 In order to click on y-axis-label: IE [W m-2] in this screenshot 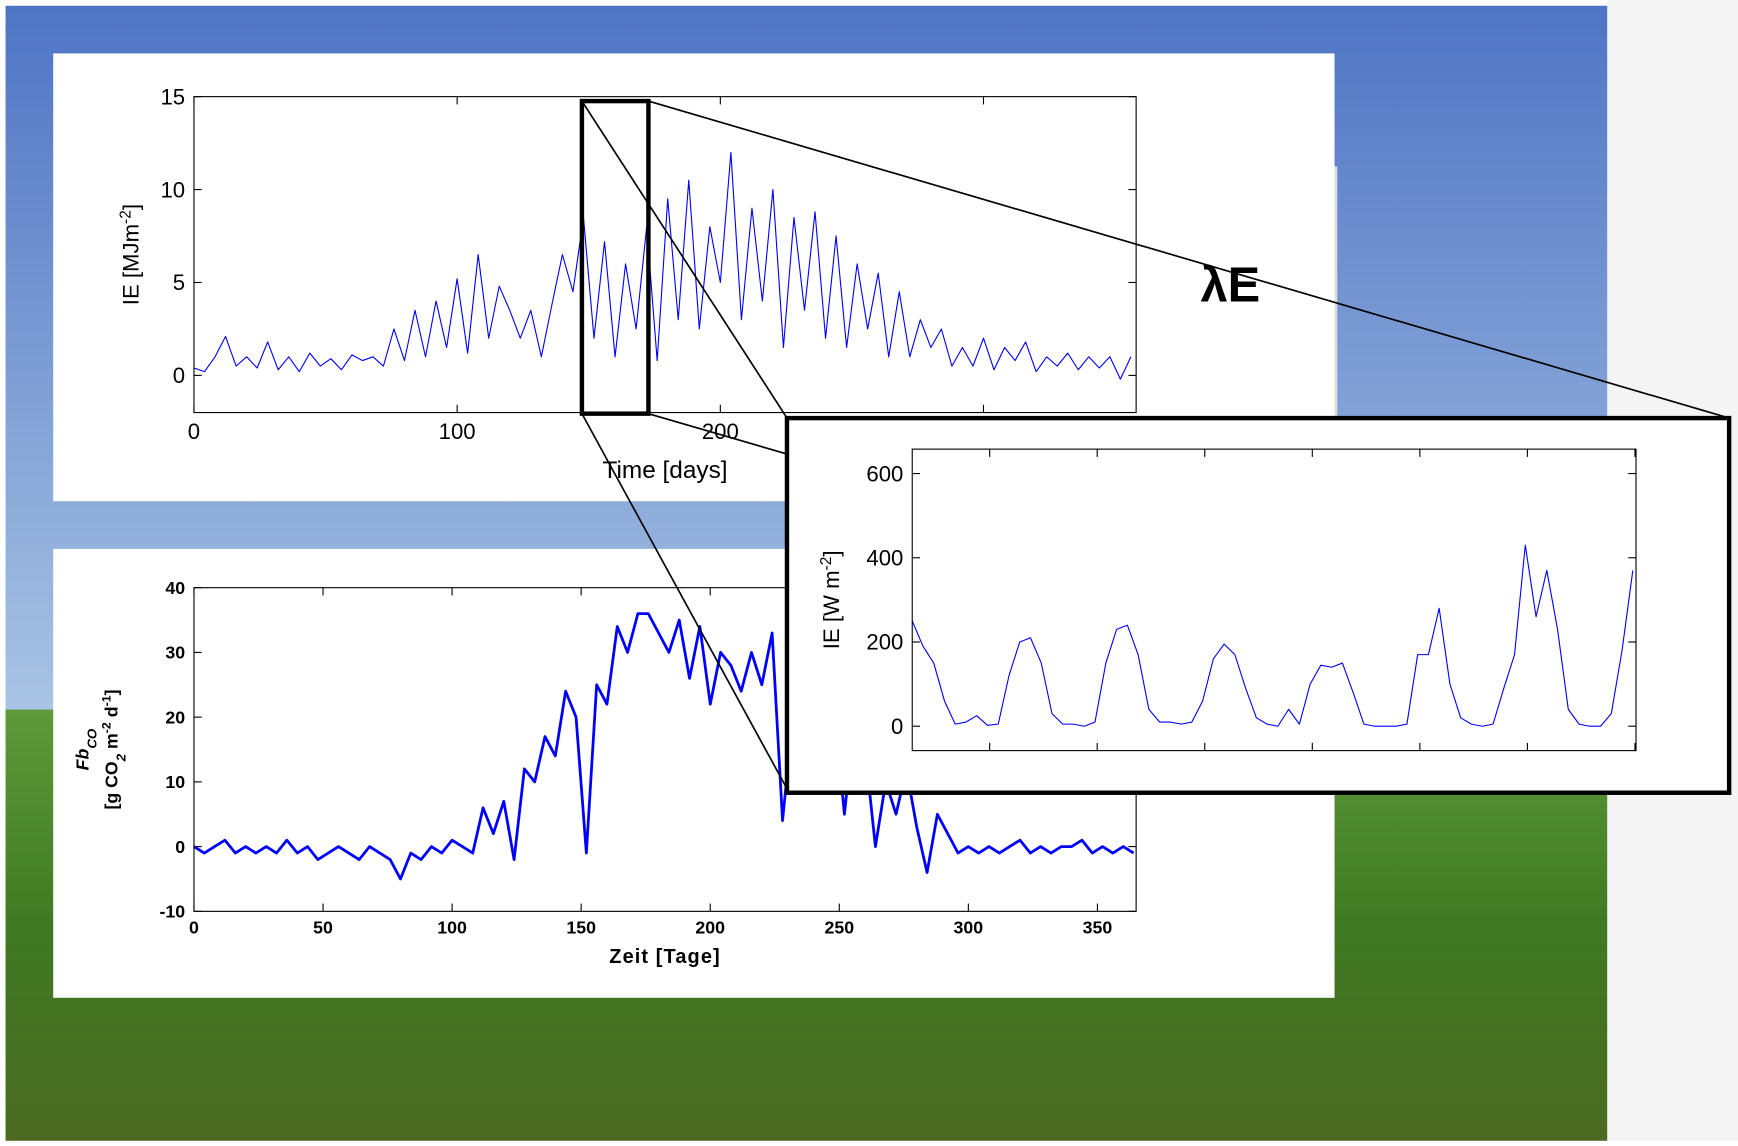, I will do `click(831, 600)`.